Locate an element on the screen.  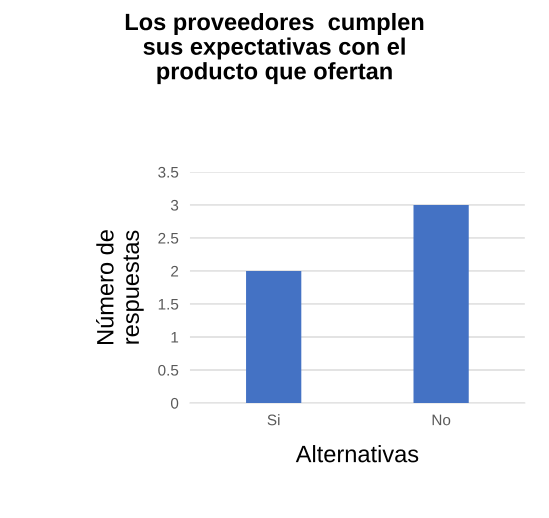
y-tick-label: 0.5 is located at coordinates (168, 370).